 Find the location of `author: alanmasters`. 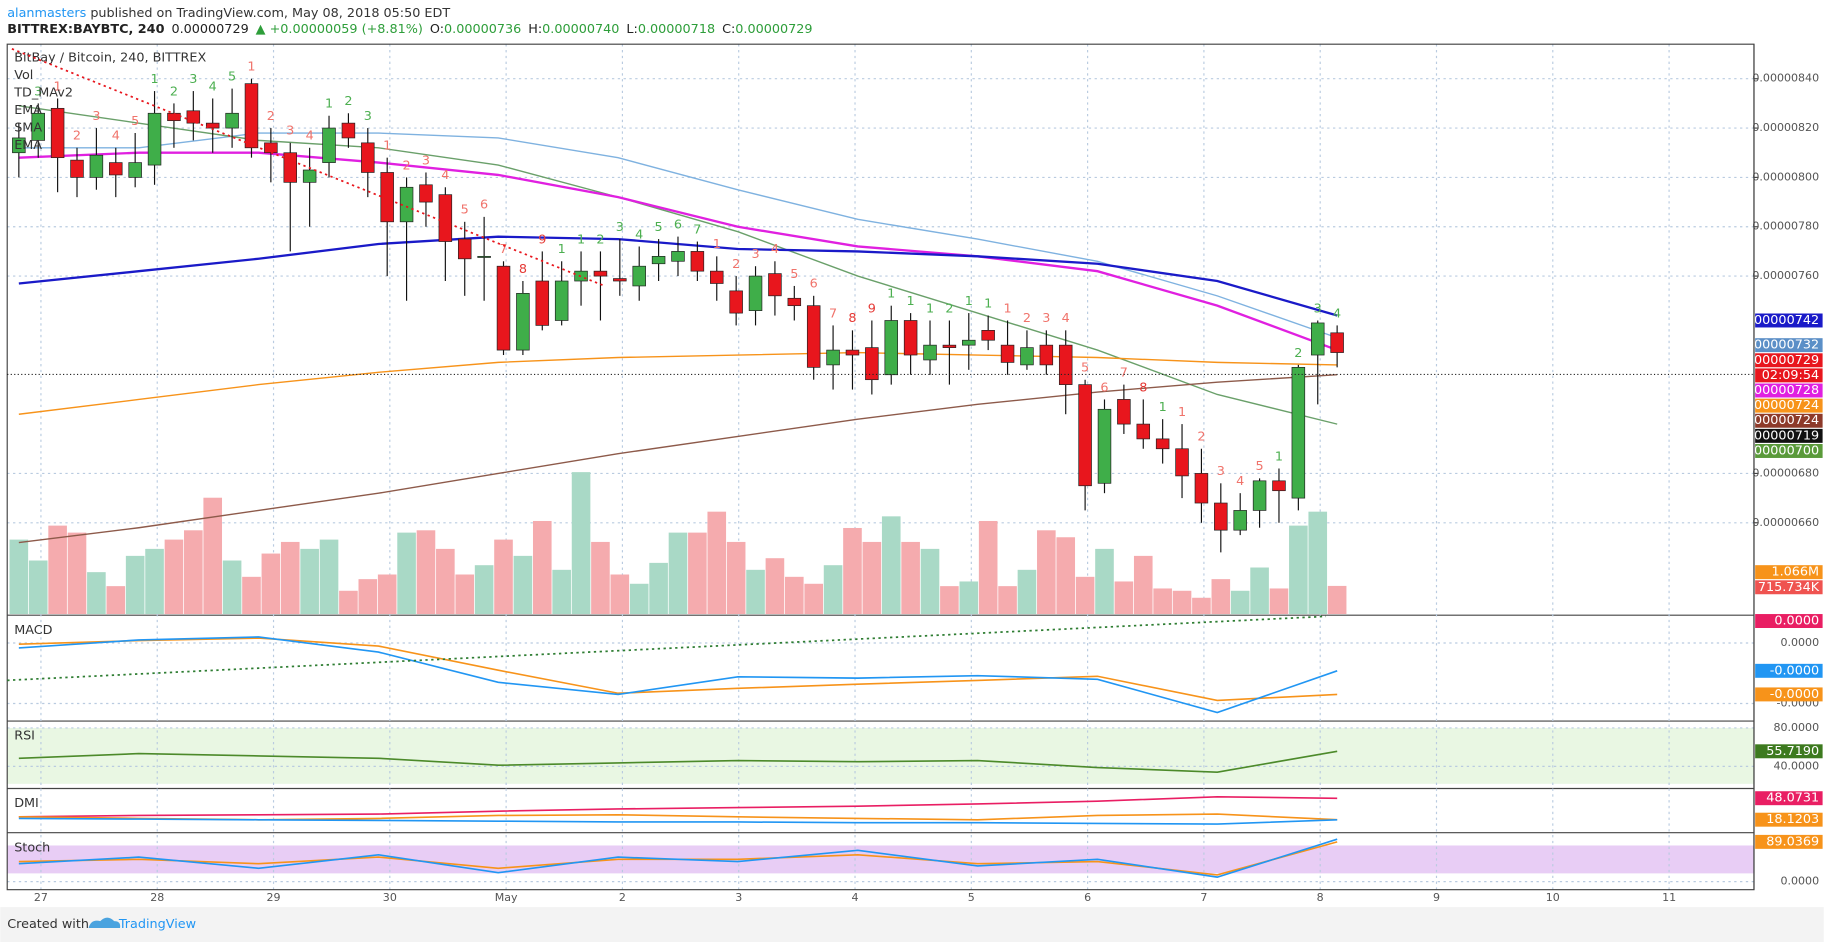

author: alanmasters is located at coordinates (46, 12).